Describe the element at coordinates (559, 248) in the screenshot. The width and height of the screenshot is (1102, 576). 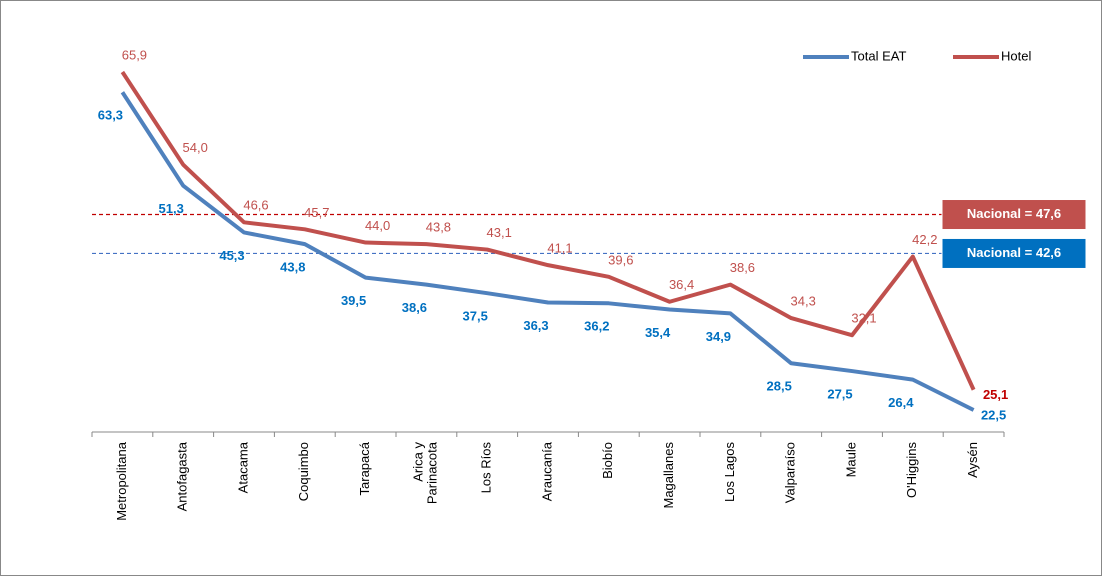
I see `value-label: 41,1` at that location.